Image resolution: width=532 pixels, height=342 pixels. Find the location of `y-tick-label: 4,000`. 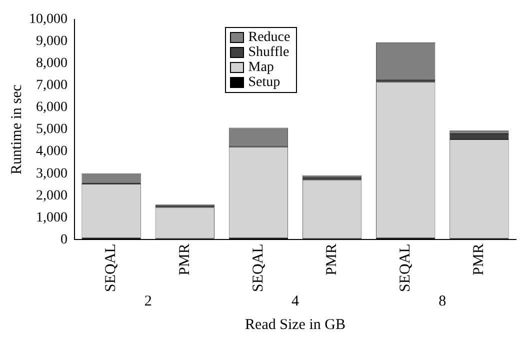

y-tick-label: 4,000 is located at coordinates (52, 152).